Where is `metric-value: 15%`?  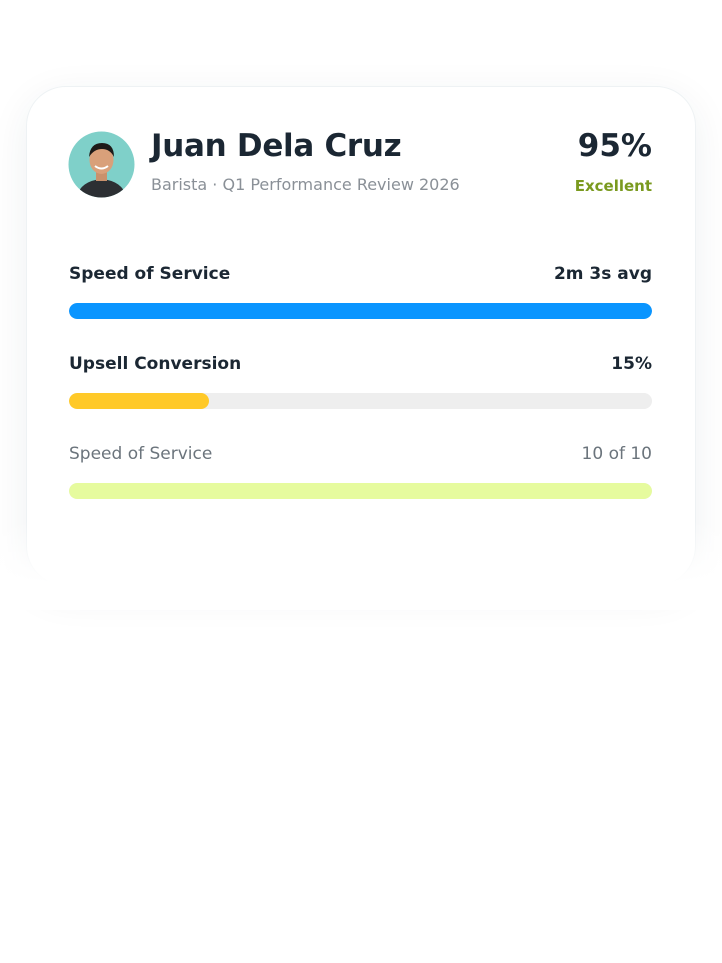
metric-value: 15% is located at coordinates (631, 364).